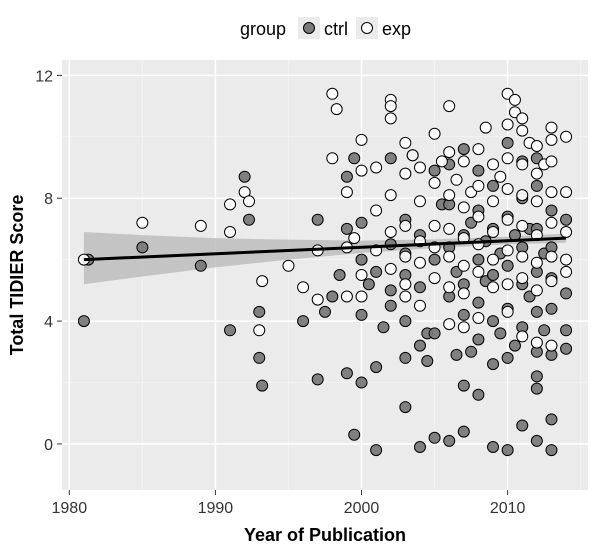  I want to click on legend-label-ctrl: ctrl, so click(336, 29).